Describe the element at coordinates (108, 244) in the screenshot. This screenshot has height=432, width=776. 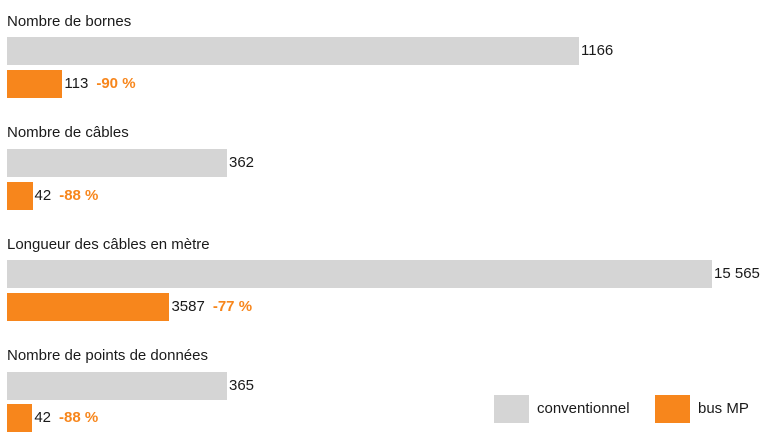
I see `group-title-longueur: Longueur des câbles en mètre` at that location.